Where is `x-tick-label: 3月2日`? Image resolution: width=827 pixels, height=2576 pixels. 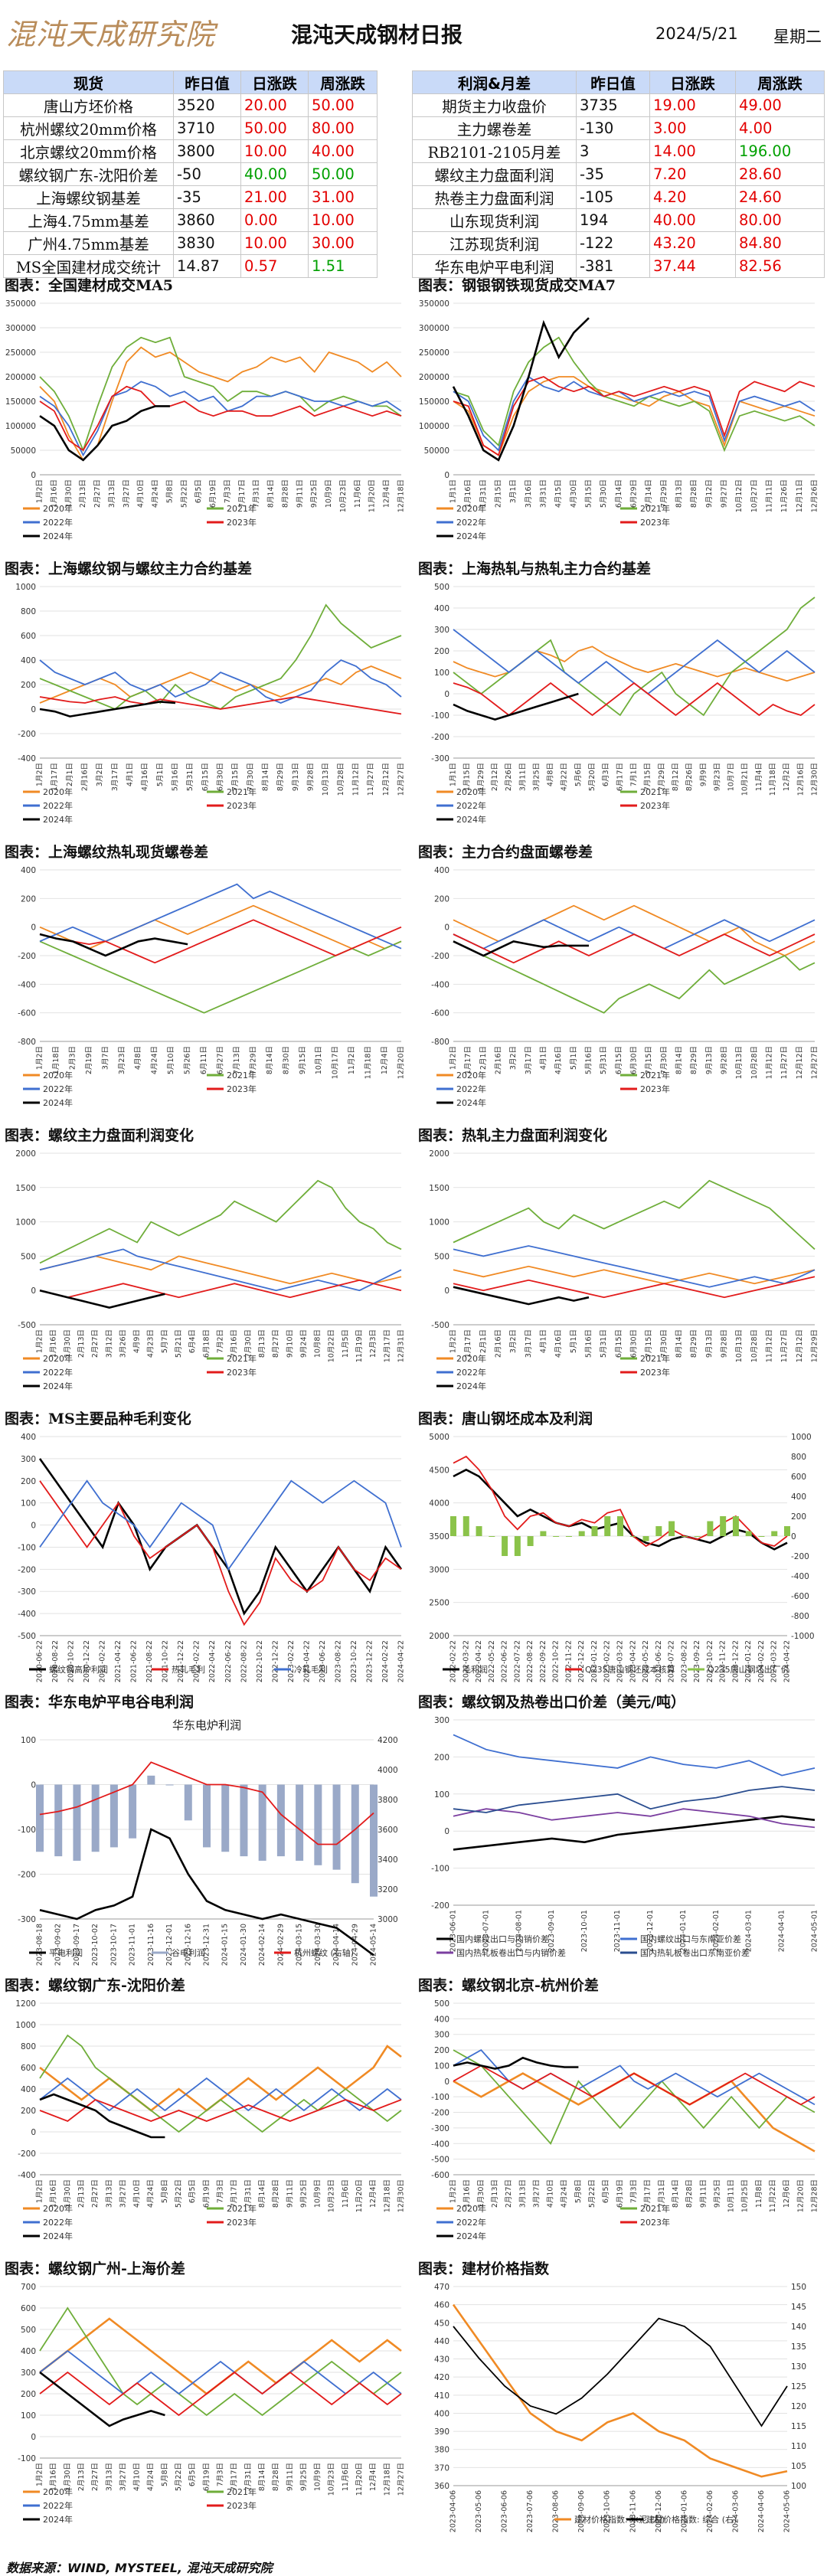
x-tick-label: 3月2日 is located at coordinates (513, 1341).